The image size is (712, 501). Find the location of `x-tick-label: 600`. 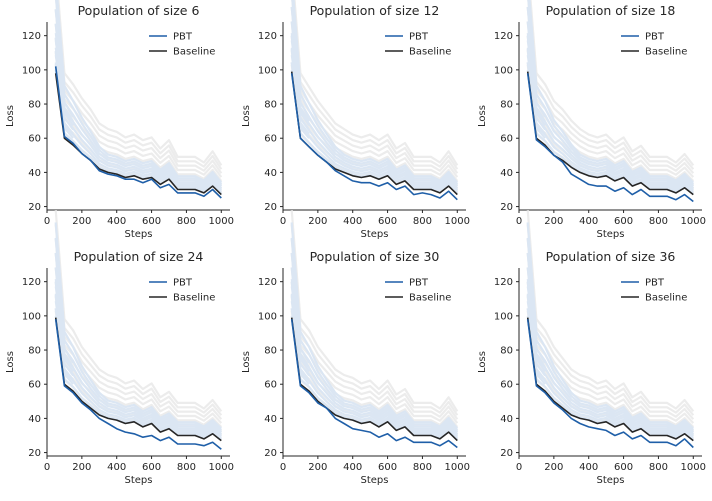

x-tick-label: 600 is located at coordinates (387, 467).